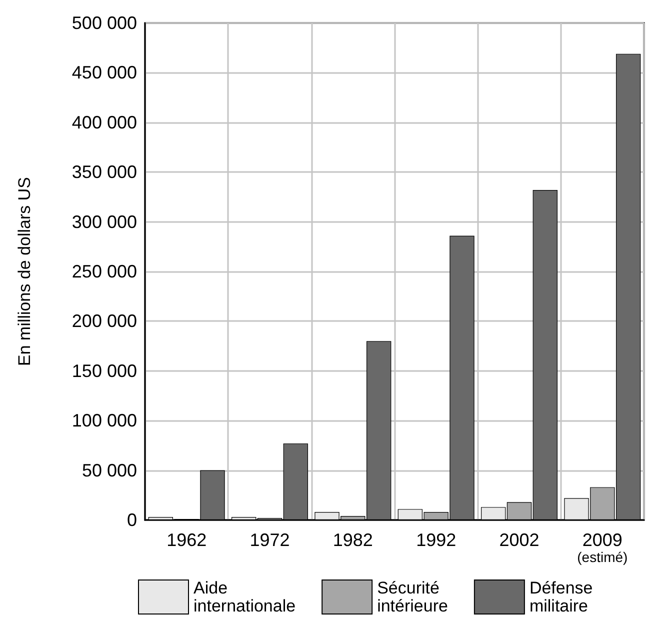 This screenshot has width=660, height=632. What do you see at coordinates (104, 222) in the screenshot?
I see `y-tick-label: 300 000` at bounding box center [104, 222].